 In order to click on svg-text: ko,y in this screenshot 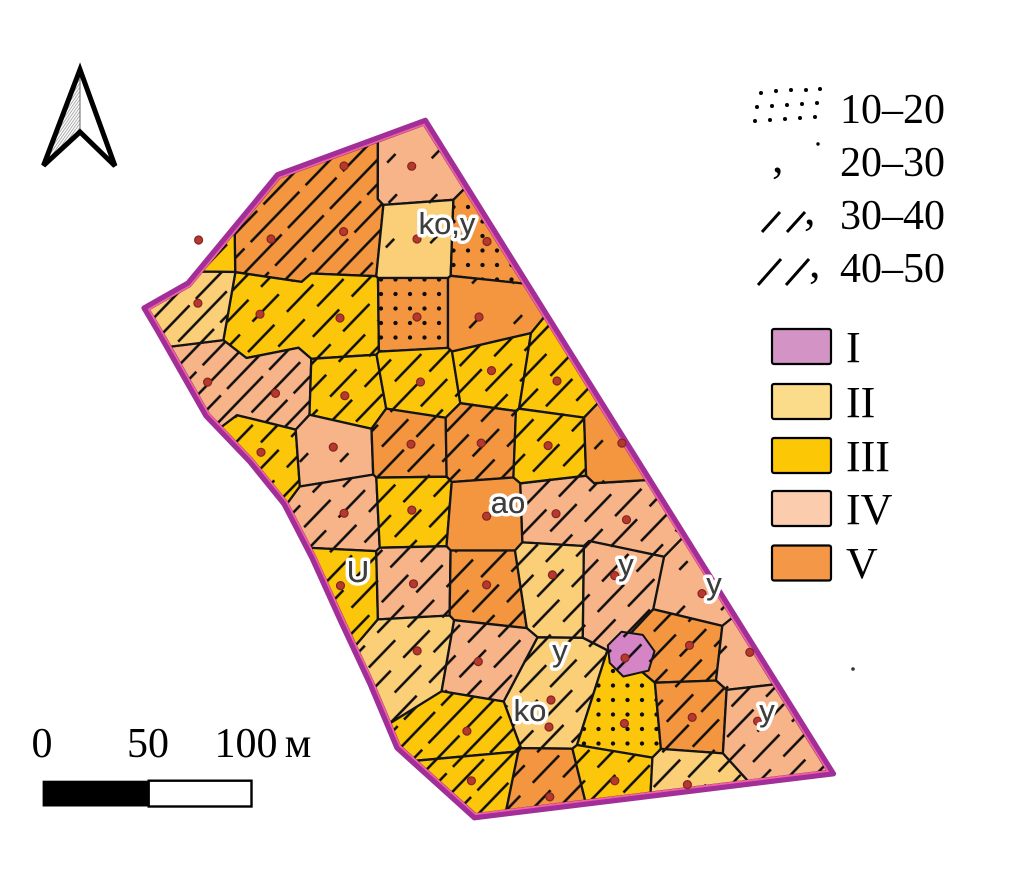, I will do `click(447, 223)`.